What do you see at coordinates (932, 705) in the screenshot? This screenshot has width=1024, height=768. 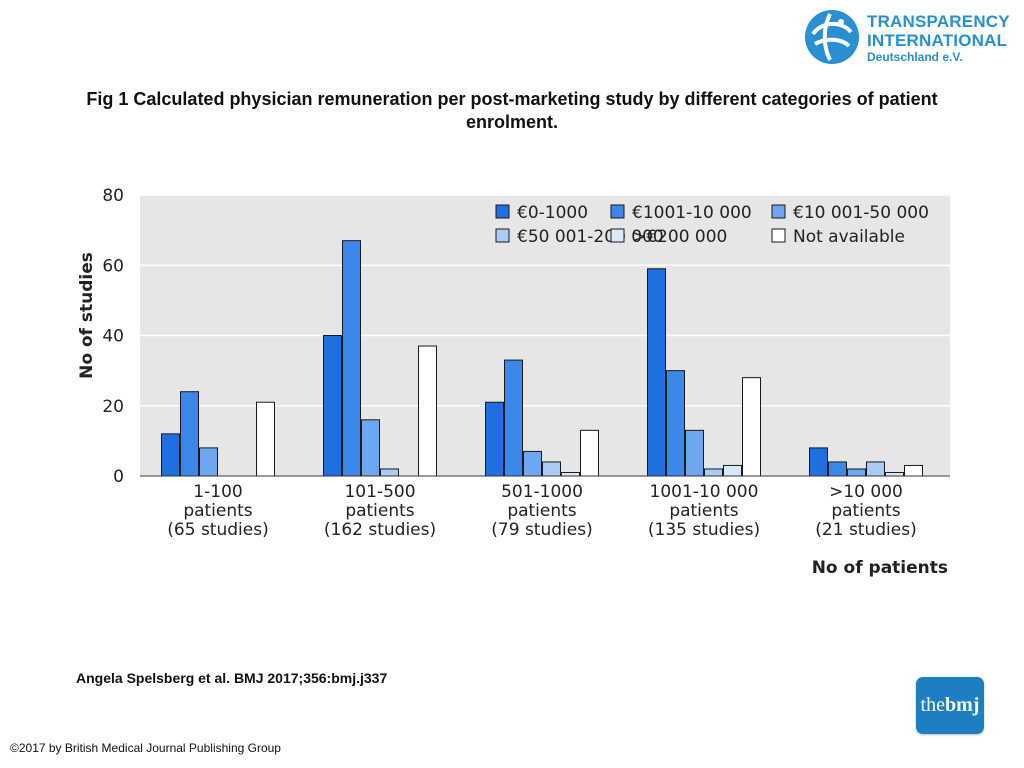 I see `bmj-logo-the: the` at bounding box center [932, 705].